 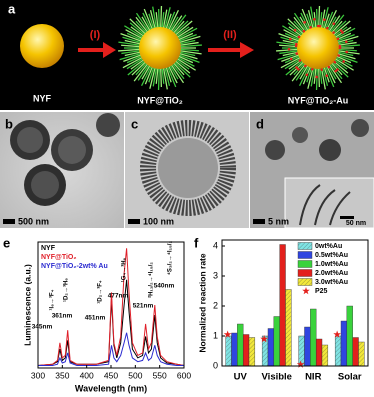 What do you see at coordinates (260, 123) in the screenshot?
I see `panel-label: d` at bounding box center [260, 123].